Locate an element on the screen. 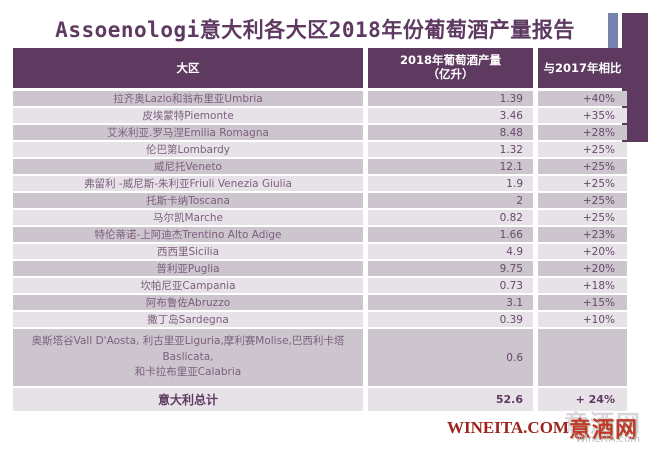  header-production-label: 2018年葡萄酒产量 （亿升） is located at coordinates (450, 67).